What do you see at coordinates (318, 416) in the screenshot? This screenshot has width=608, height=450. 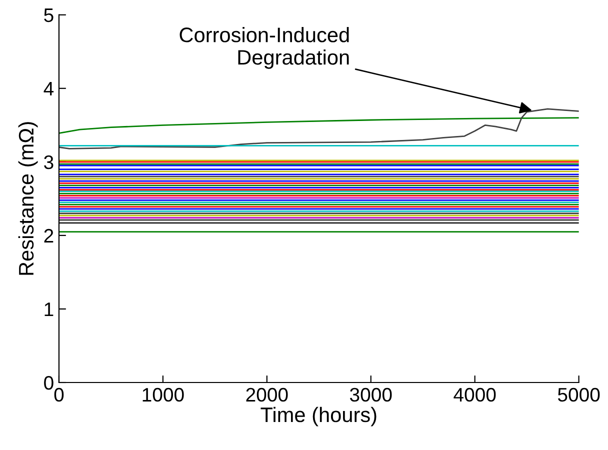 I see `x-axis-title: Time (hours)` at bounding box center [318, 416].